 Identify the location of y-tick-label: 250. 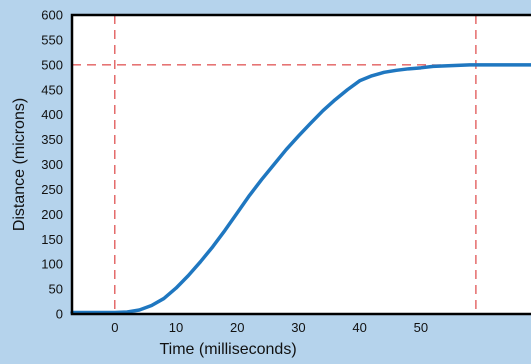
(52, 189).